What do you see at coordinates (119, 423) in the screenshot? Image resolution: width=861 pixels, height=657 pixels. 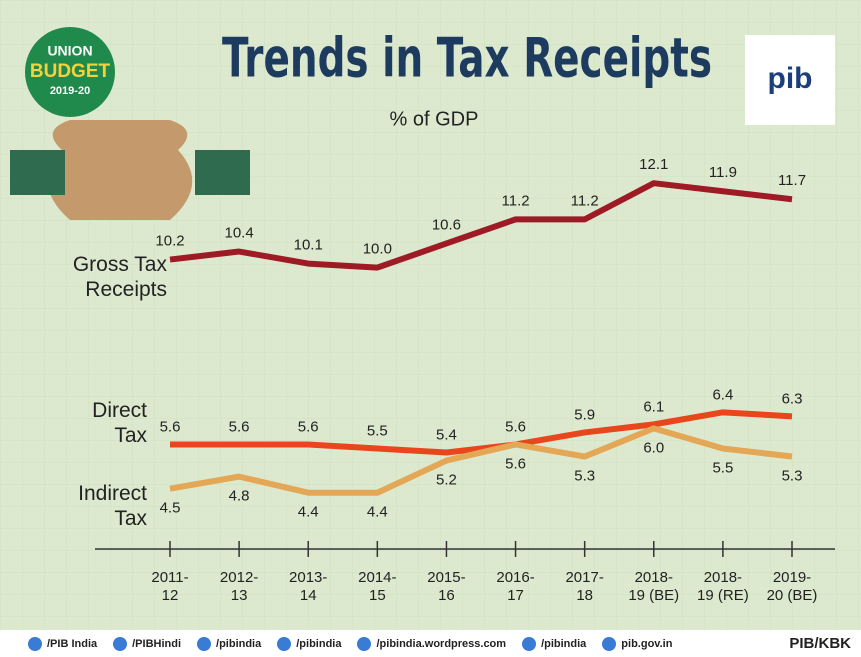 I see `series-name: Direct Tax` at bounding box center [119, 423].